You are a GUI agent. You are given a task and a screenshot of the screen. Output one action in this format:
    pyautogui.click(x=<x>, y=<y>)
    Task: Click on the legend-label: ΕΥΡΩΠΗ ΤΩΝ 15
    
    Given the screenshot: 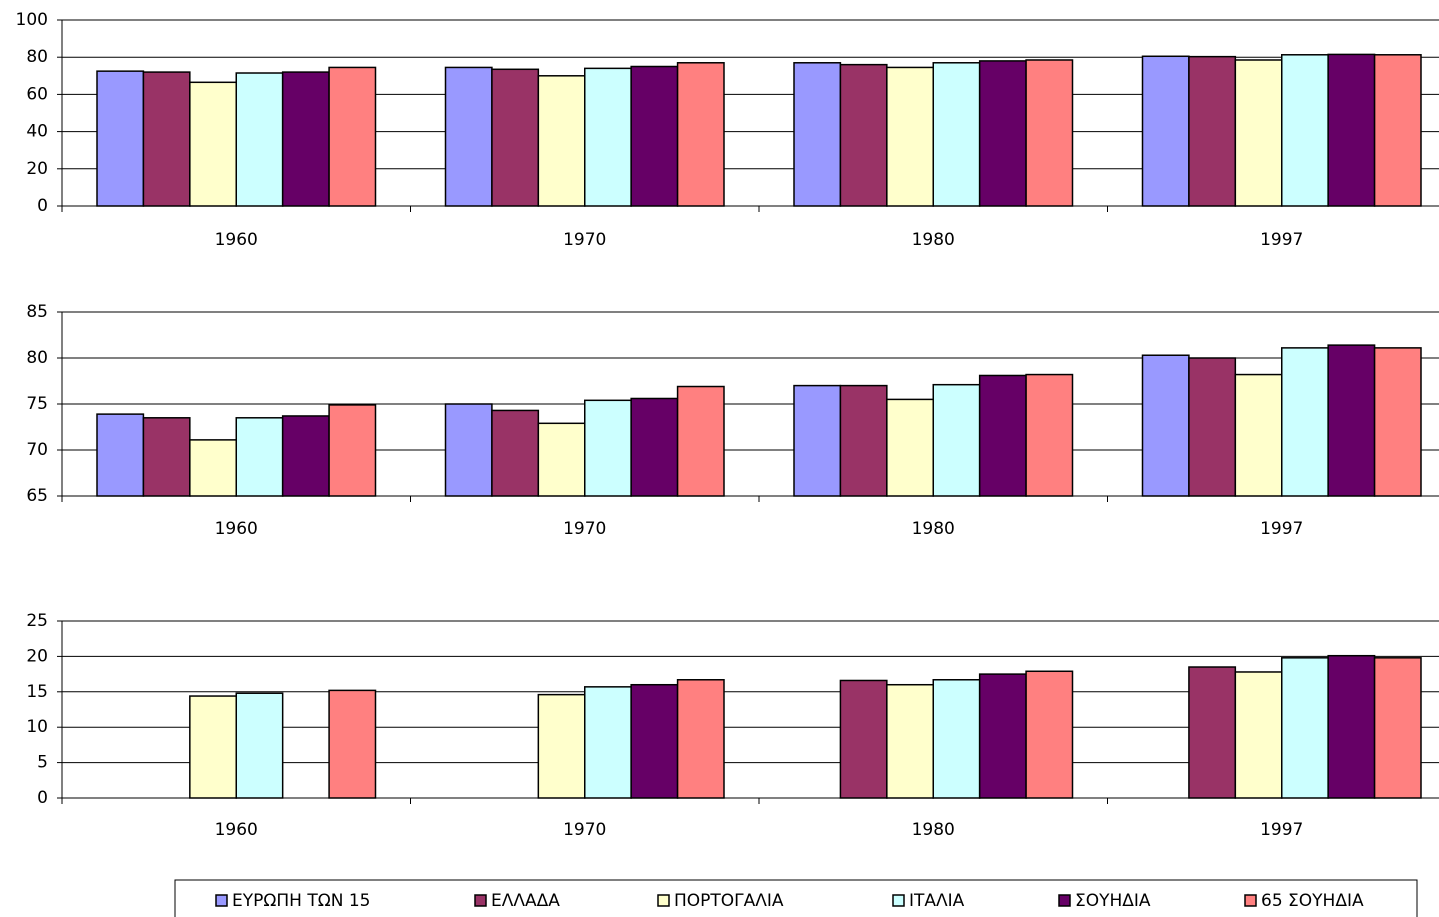 What is the action you would take?
    pyautogui.click(x=301, y=901)
    